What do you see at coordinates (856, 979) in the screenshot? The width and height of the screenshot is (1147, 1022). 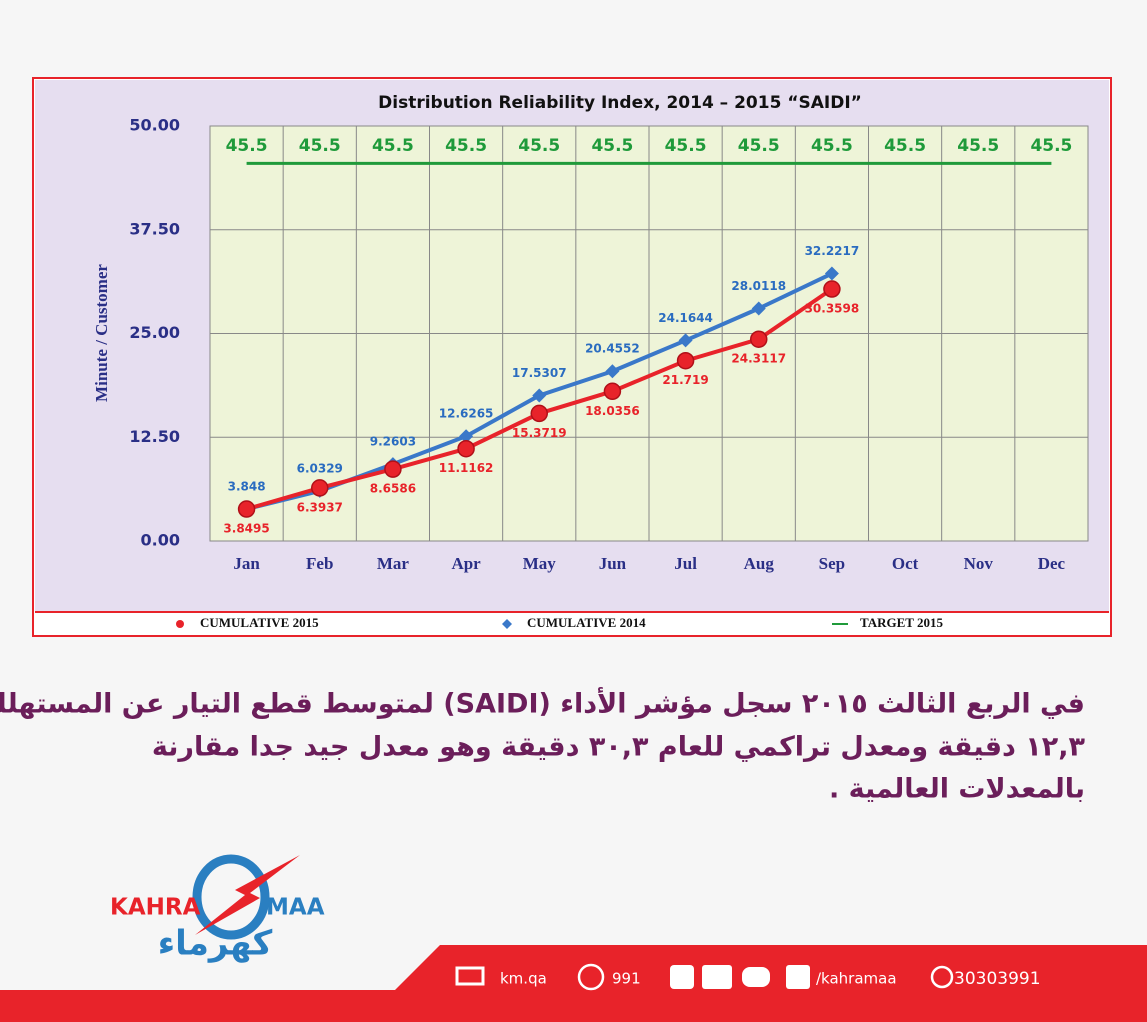 I see `social: /kahramaa` at bounding box center [856, 979].